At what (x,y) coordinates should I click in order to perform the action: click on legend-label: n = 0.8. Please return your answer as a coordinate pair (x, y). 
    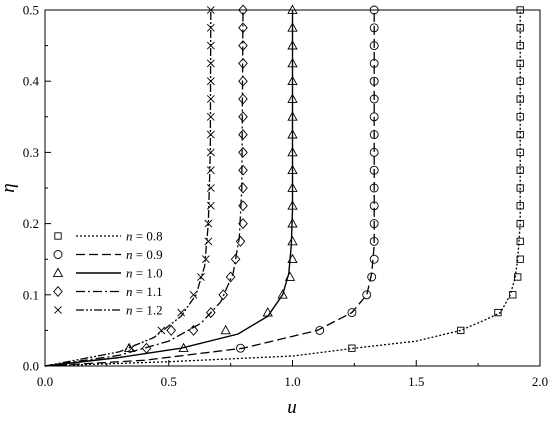
    Looking at the image, I should click on (144, 236).